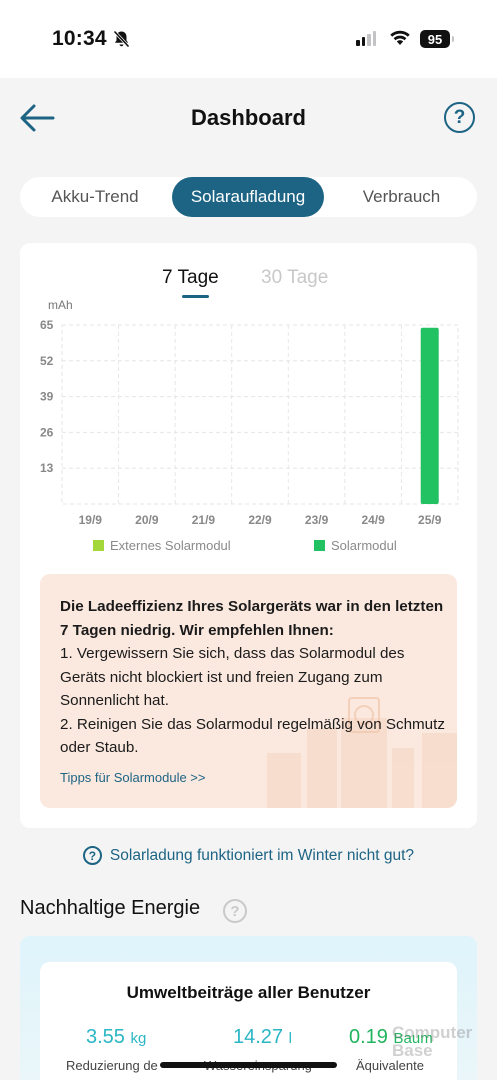  Describe the element at coordinates (235, 911) in the screenshot. I see `section-help-icon: ?` at that location.